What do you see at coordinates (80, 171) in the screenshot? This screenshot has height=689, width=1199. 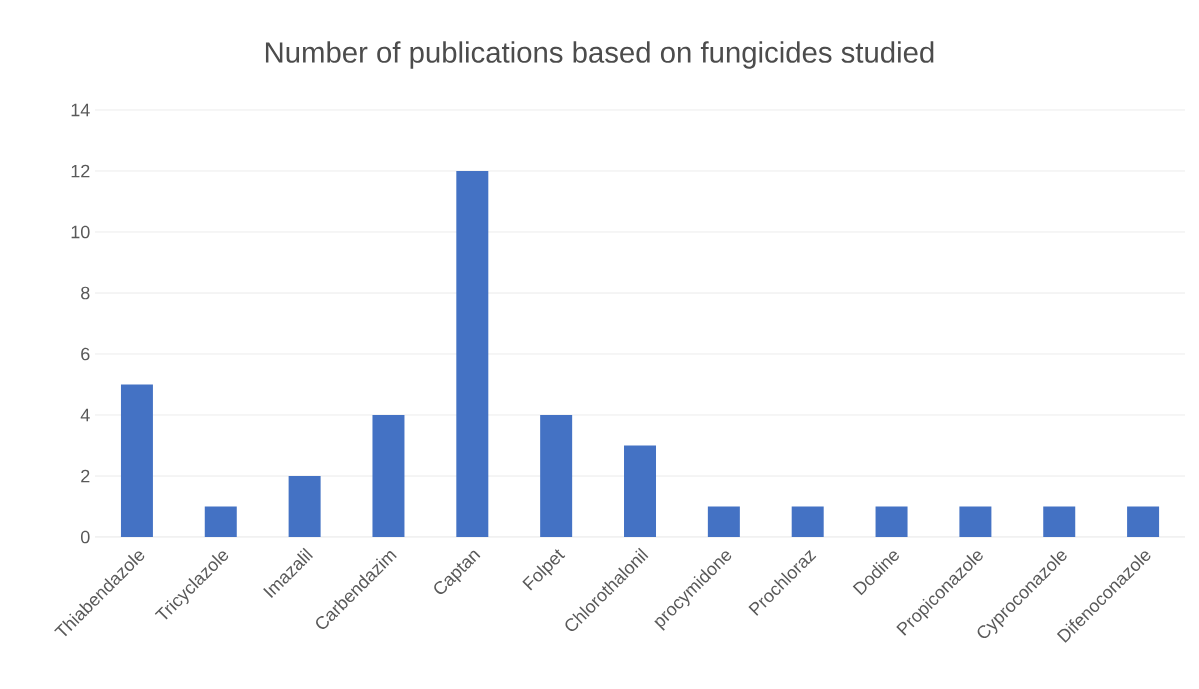 I see `y-tick-label: 12` at bounding box center [80, 171].